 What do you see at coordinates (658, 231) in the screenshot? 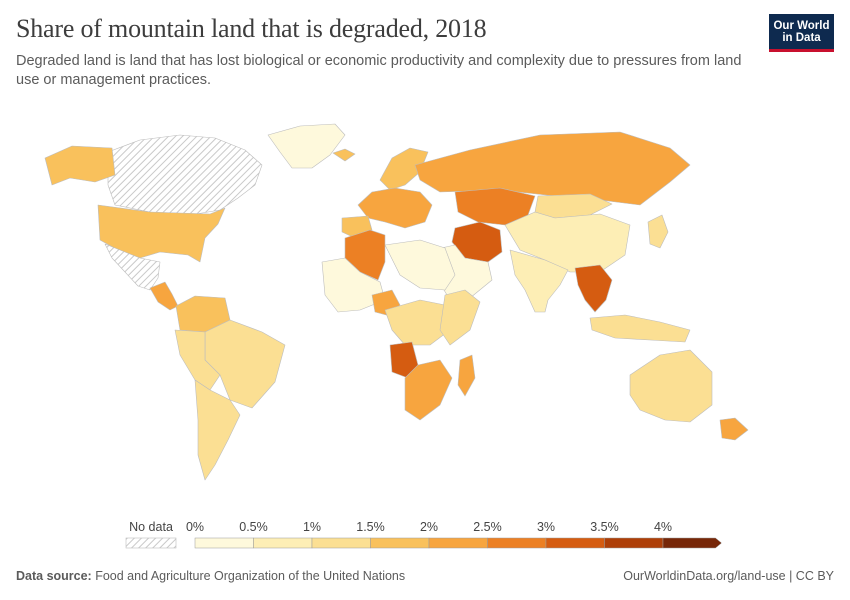
I see `region-japan` at bounding box center [658, 231].